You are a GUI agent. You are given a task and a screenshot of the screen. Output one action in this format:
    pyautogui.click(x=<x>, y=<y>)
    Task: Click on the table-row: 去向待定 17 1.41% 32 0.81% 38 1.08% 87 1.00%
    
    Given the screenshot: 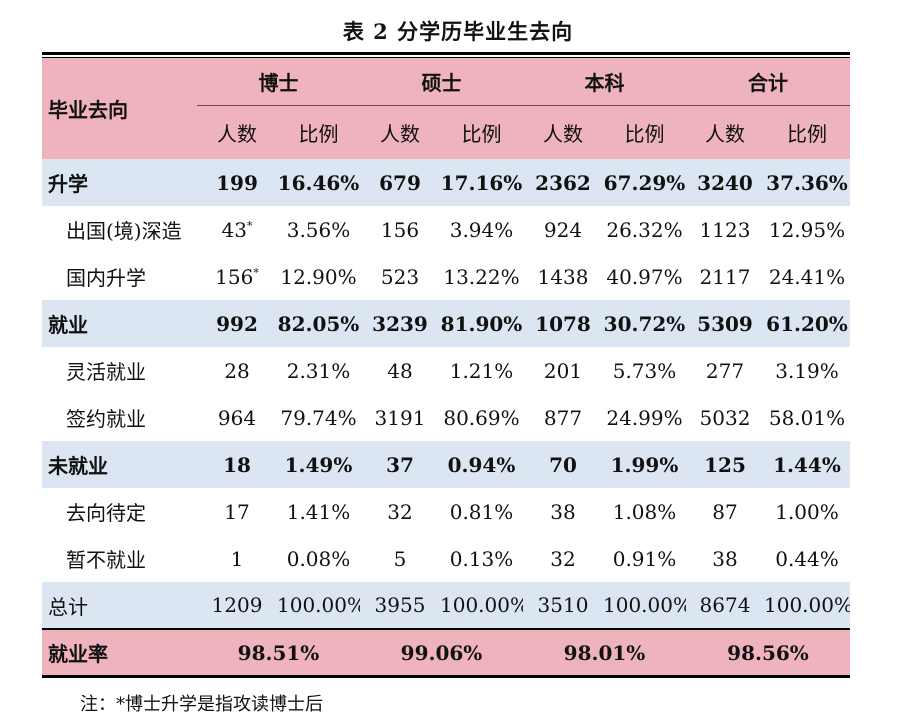 What is the action you would take?
    pyautogui.click(x=446, y=511)
    